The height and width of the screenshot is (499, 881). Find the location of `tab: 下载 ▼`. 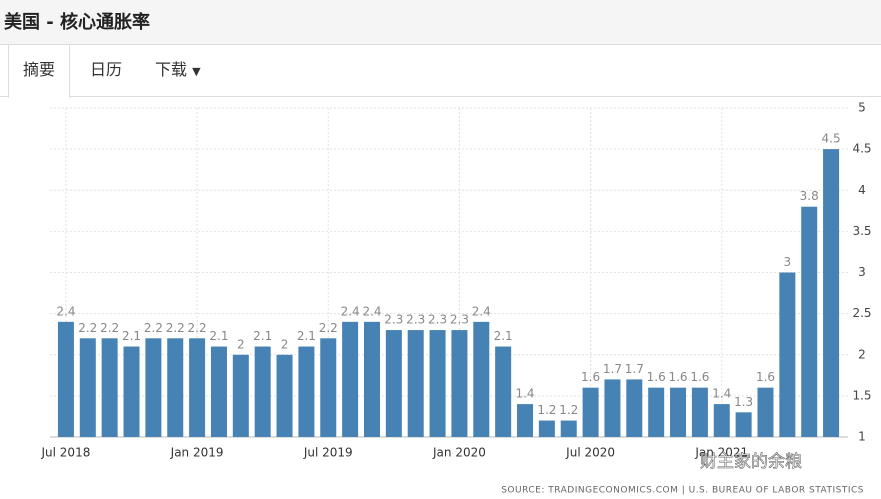

tab: 下载 ▼ is located at coordinates (178, 70).